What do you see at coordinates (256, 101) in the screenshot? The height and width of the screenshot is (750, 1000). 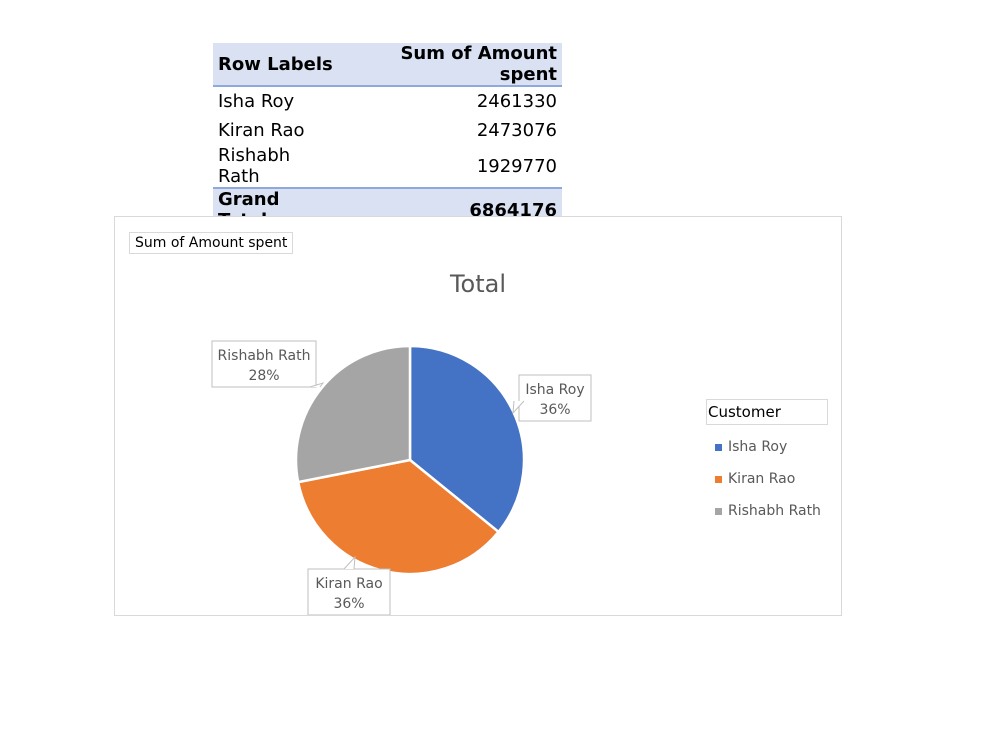 I see `row-label: Isha Roy` at bounding box center [256, 101].